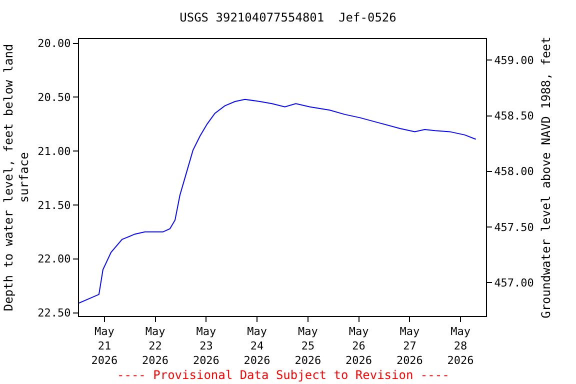 This screenshot has width=576, height=384. What do you see at coordinates (104, 346) in the screenshot?
I see `x-tick-label: May 21 2026` at bounding box center [104, 346].